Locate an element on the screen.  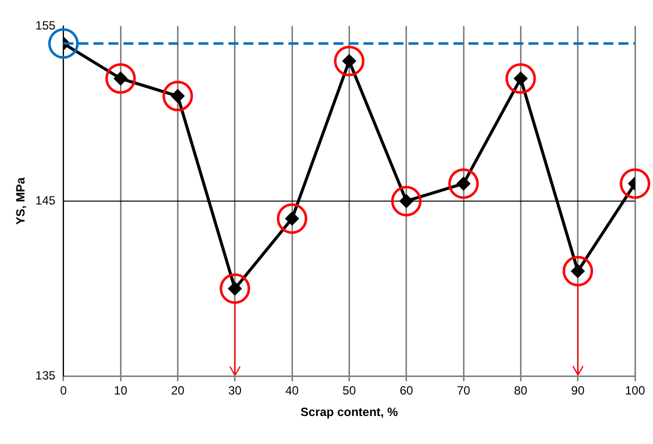
x-tick-label: 20 is located at coordinates (178, 391).